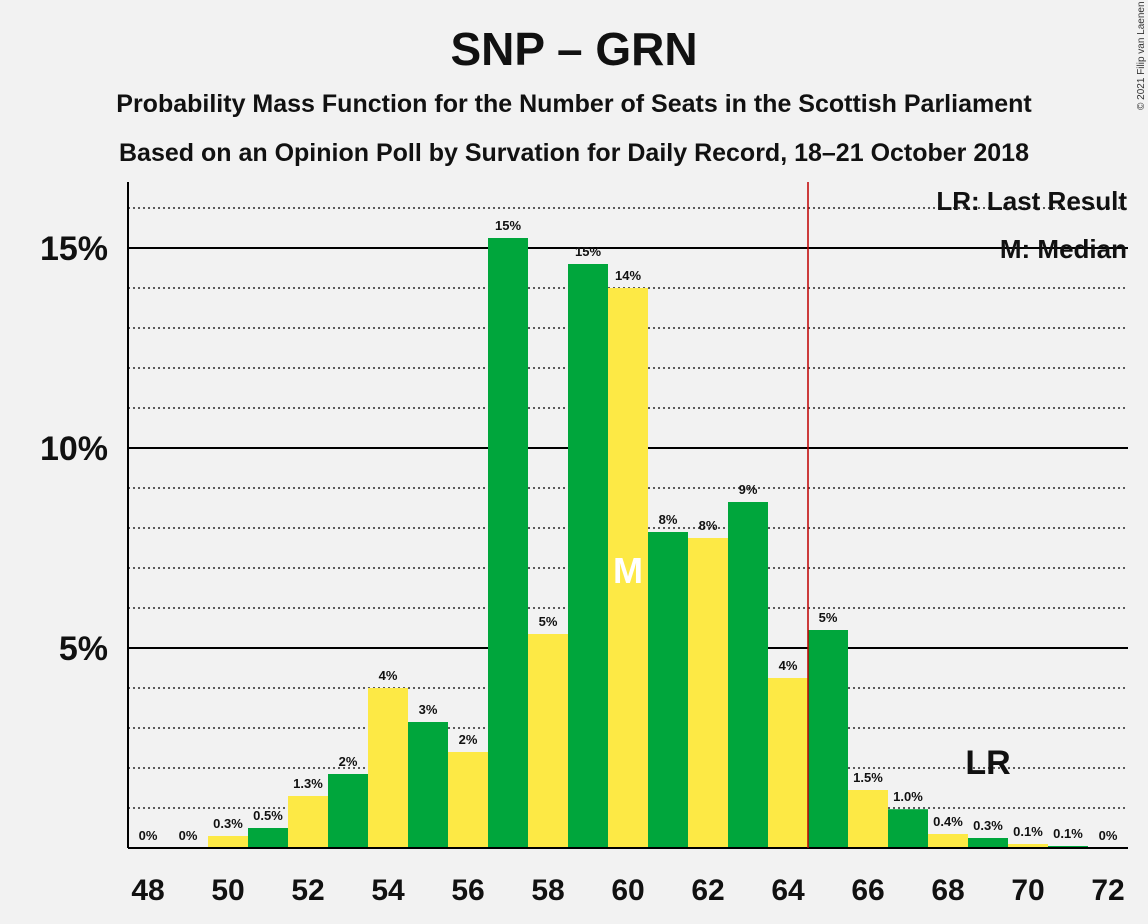 This screenshot has width=1148, height=924. What do you see at coordinates (947, 890) in the screenshot?
I see `x-tick-label: 68` at bounding box center [947, 890].